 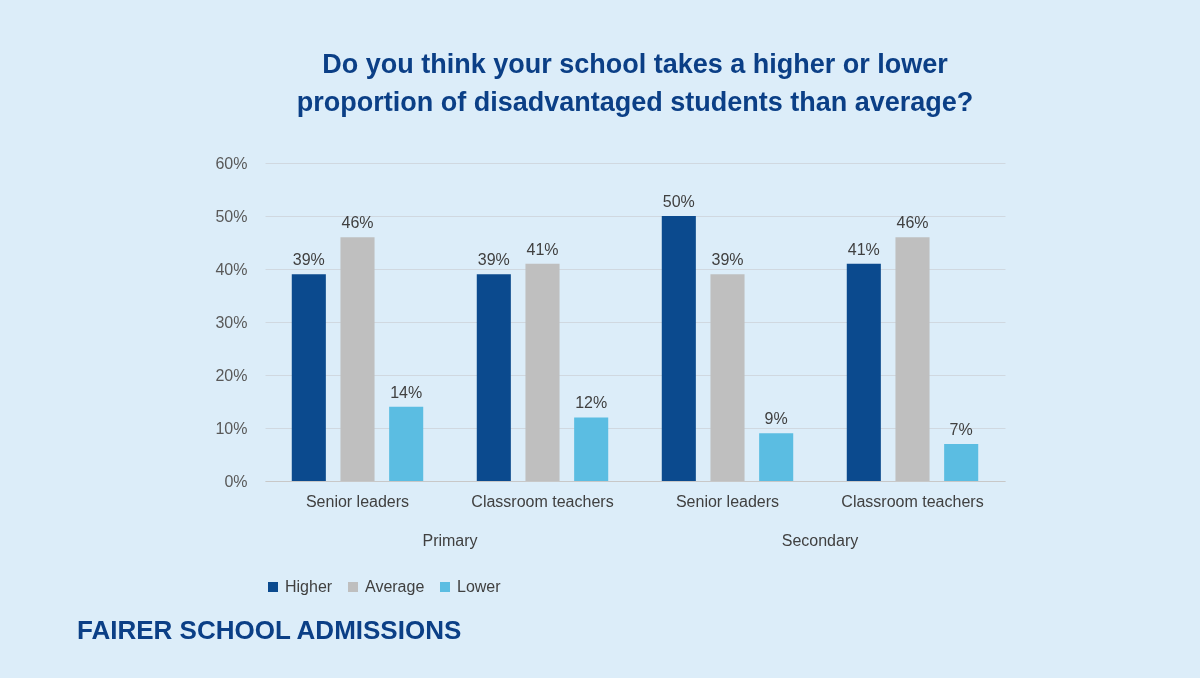 I want to click on y-tick-label: 20%, so click(x=231, y=375).